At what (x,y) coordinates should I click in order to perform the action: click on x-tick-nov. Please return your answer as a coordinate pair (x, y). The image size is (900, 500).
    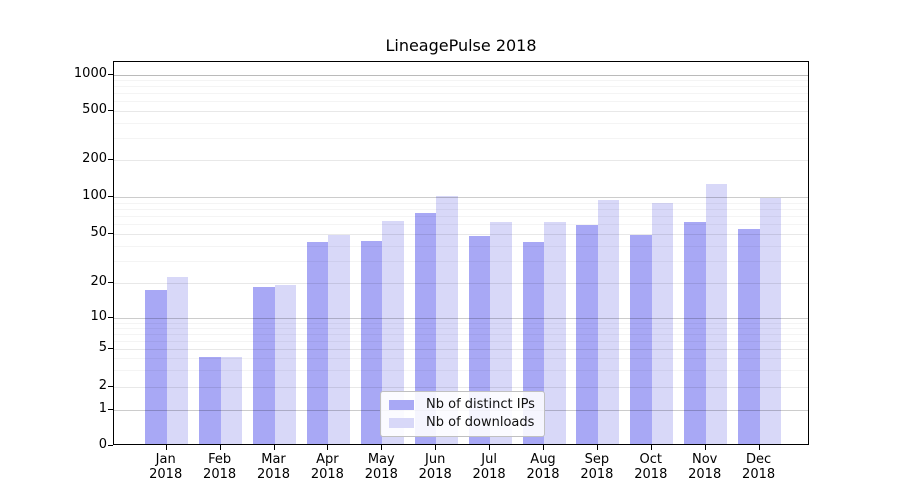
    Looking at the image, I should click on (705, 447).